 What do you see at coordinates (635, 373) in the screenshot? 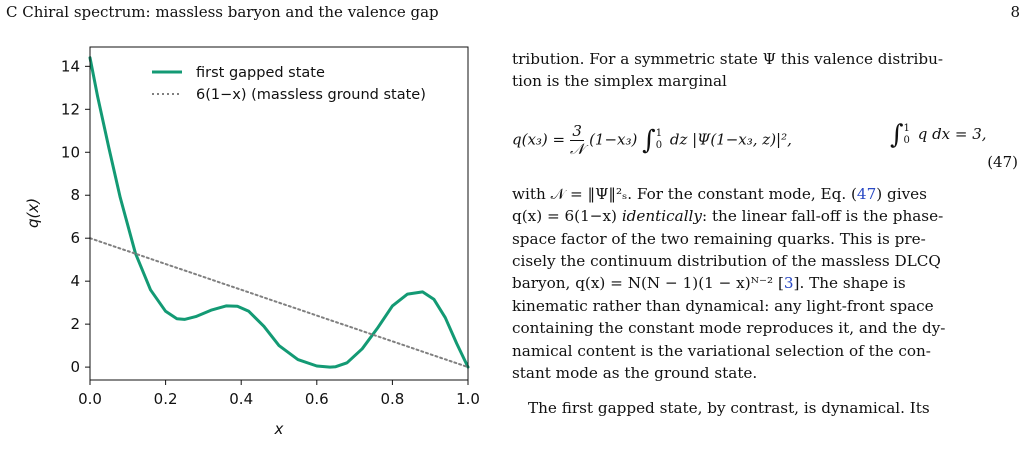
I see `text-line: stant mode as the ground state.` at bounding box center [635, 373].